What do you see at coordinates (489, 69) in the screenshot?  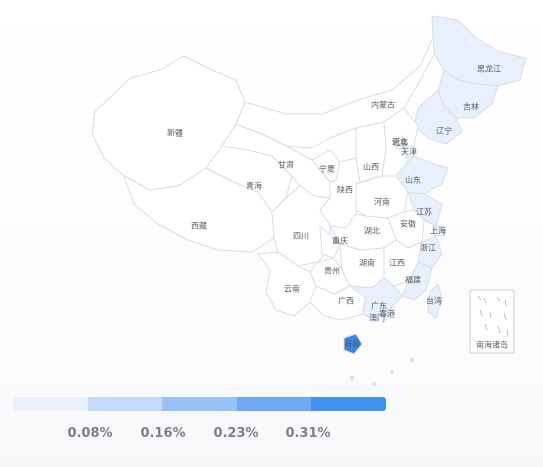 I see `province-label-heilongjiang: 黑龙江` at bounding box center [489, 69].